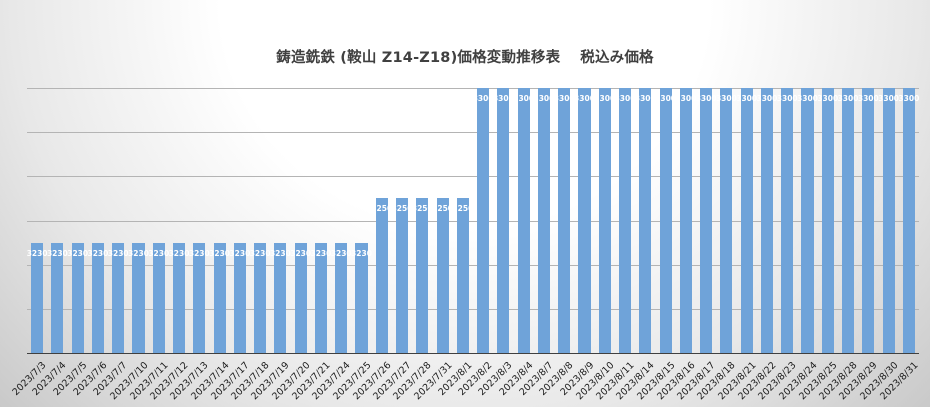 The width and height of the screenshot is (930, 407). What do you see at coordinates (473, 353) in the screenshot?
I see `x-axis-line` at bounding box center [473, 353].